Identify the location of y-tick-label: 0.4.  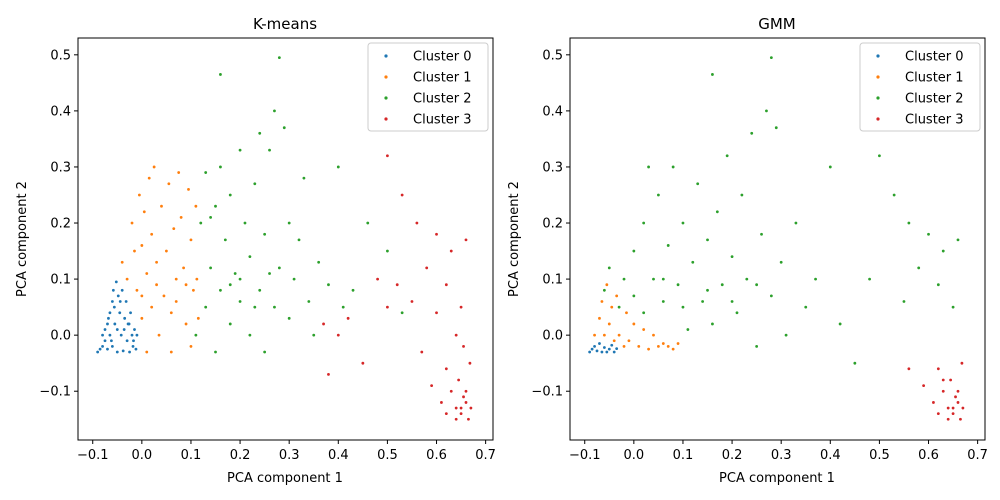
(552, 111).